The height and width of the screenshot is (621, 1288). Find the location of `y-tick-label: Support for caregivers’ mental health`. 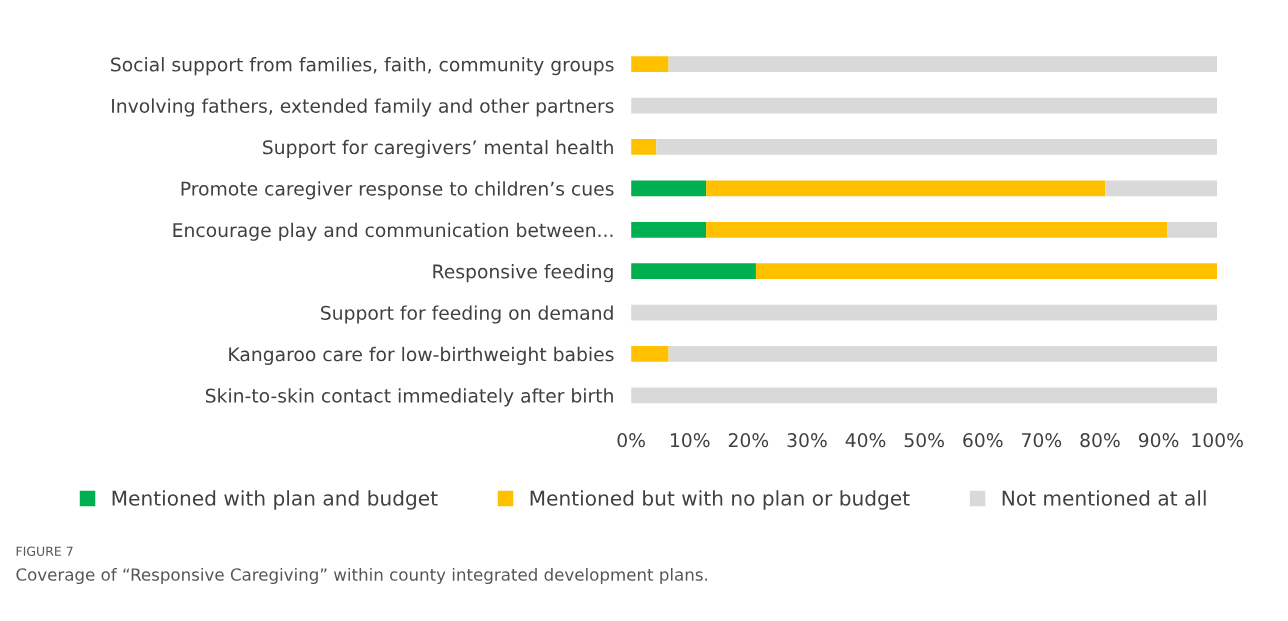

y-tick-label: Support for caregivers’ mental health is located at coordinates (438, 148).